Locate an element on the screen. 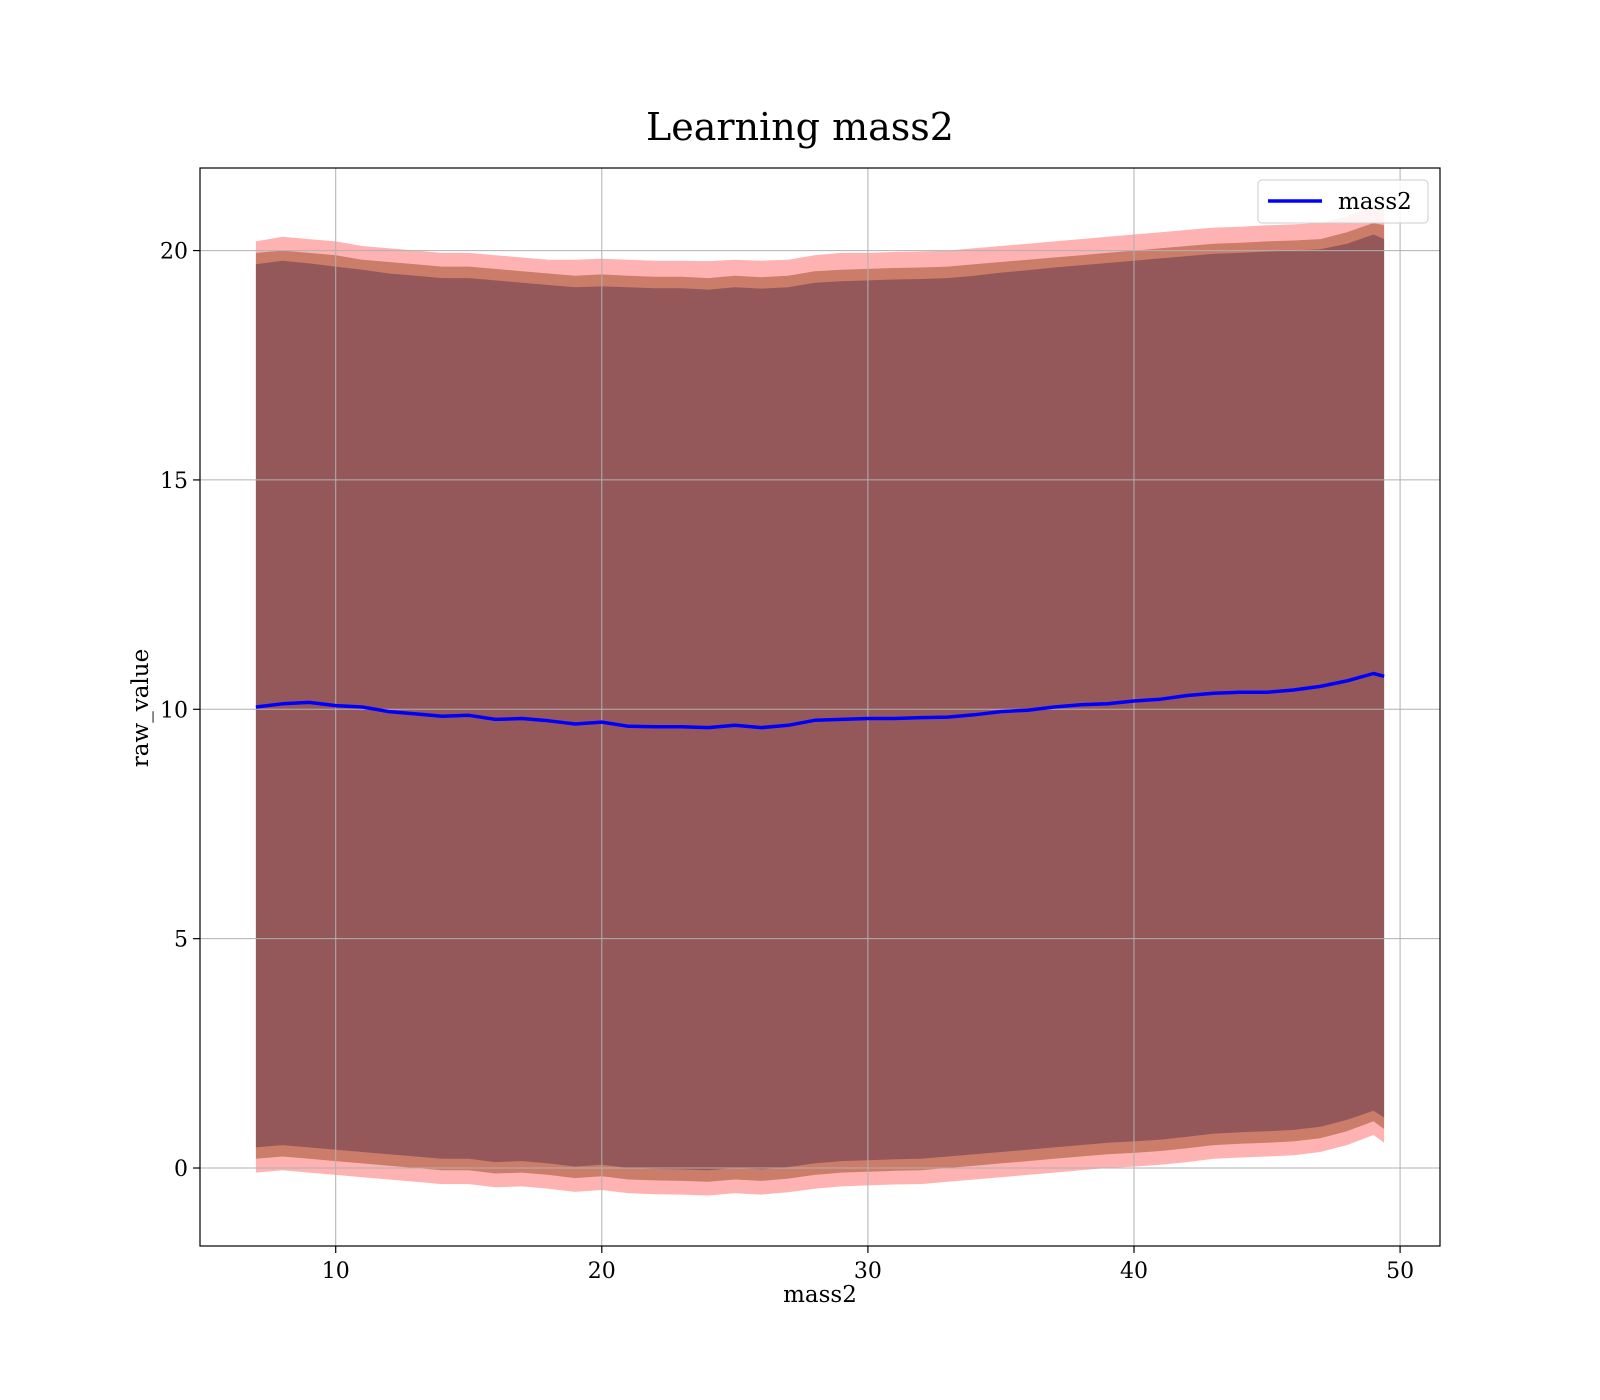 Image resolution: width=1600 pixels, height=1400 pixels. chart-title: Learning mass2 is located at coordinates (800, 127).